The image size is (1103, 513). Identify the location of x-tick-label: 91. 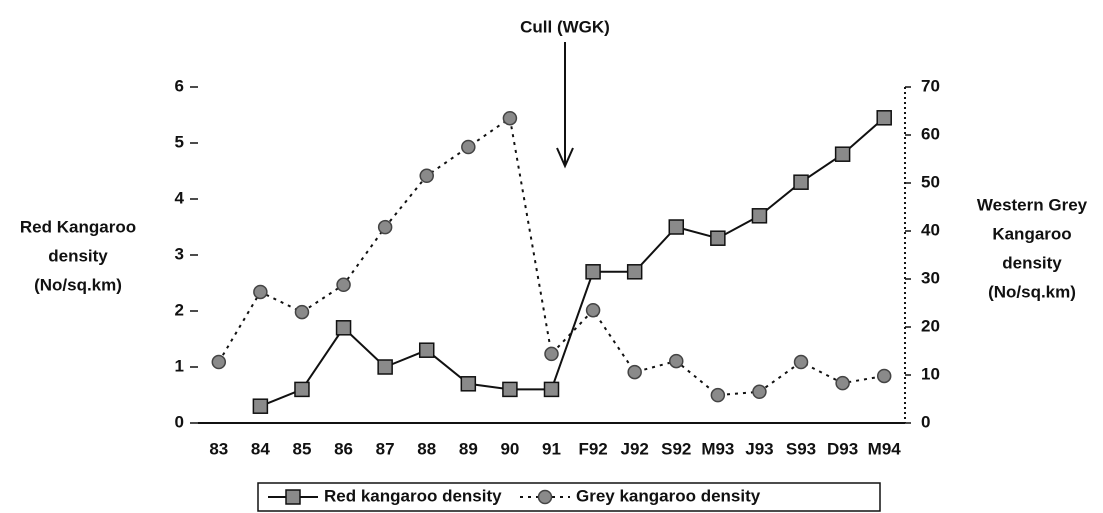
(551, 448).